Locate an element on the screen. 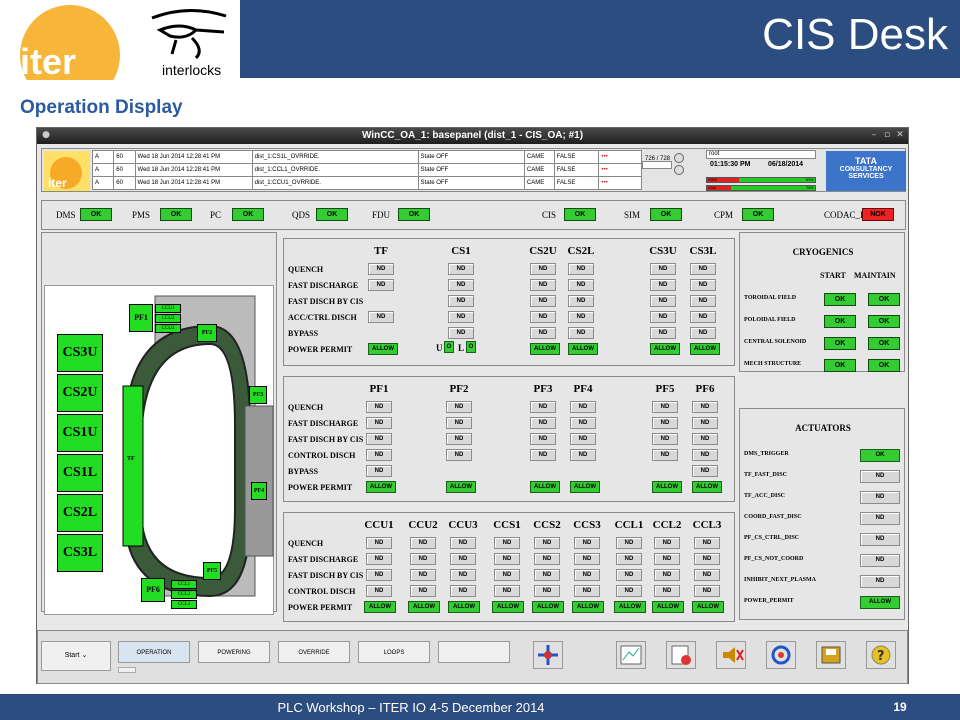 The image size is (960, 720). user-field: root is located at coordinates (761, 154).